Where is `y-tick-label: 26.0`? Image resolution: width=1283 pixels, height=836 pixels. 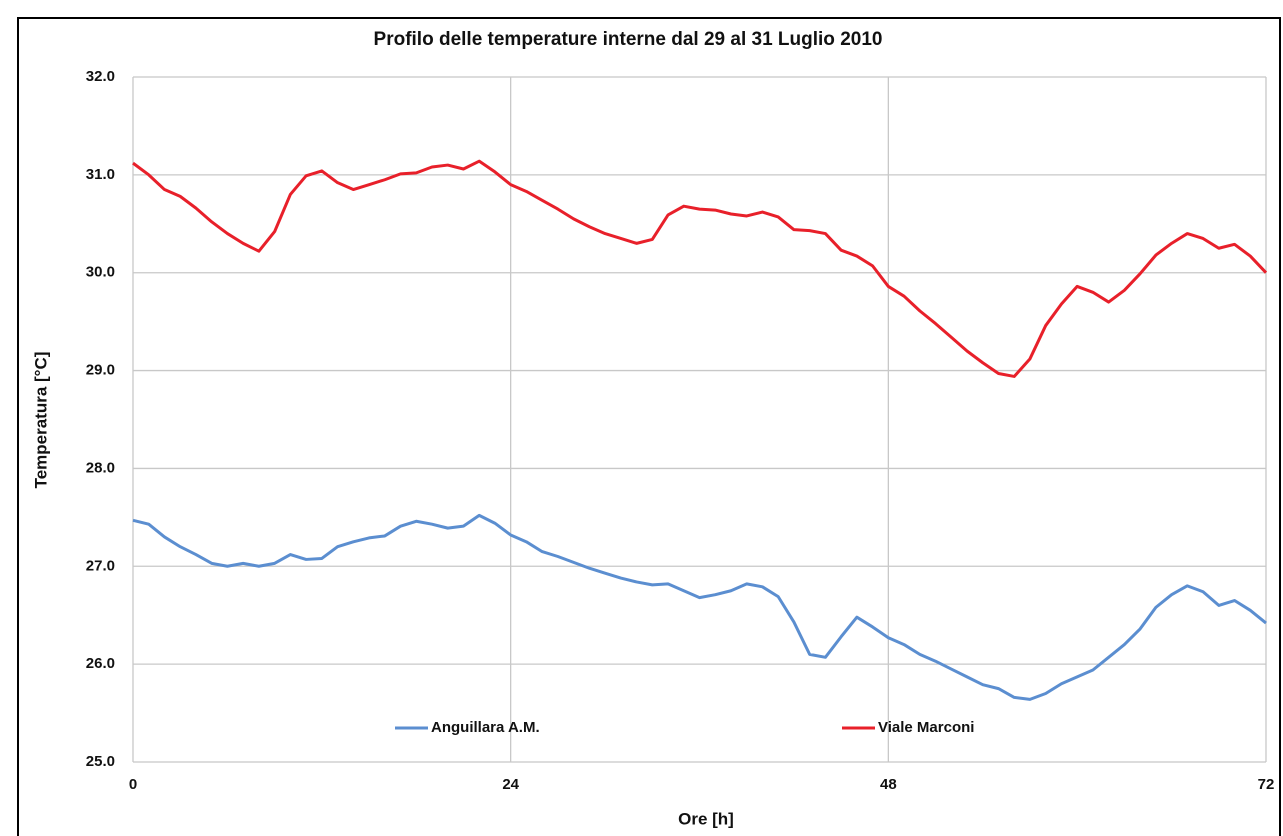 y-tick-label: 26.0 is located at coordinates (100, 663).